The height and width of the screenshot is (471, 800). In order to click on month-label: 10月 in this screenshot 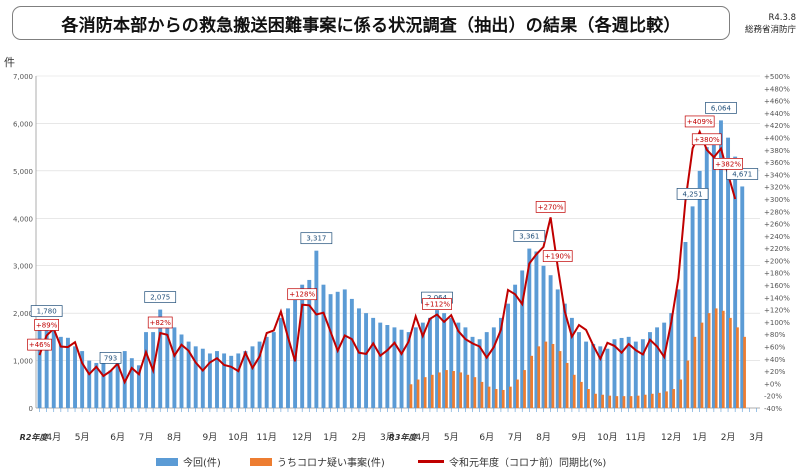, I will do `click(238, 437)`.